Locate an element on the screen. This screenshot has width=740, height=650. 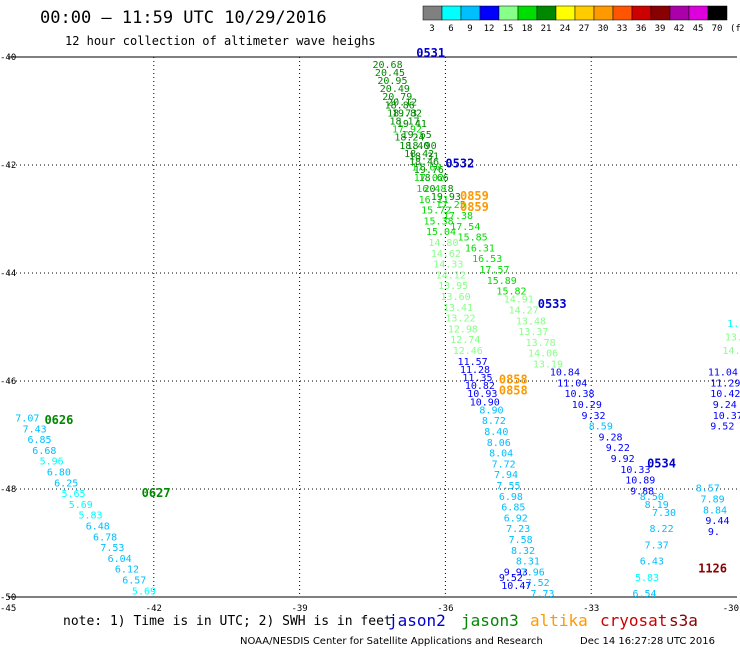
swh-value-label: 6.78 is located at coordinates (105, 537).